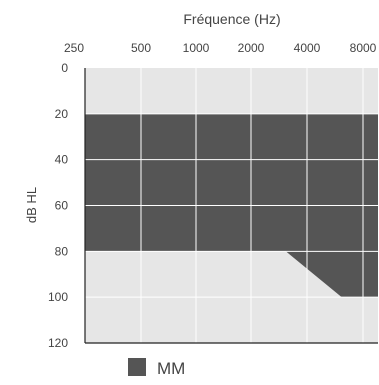  Describe the element at coordinates (137, 367) in the screenshot. I see `legend-swatch` at that location.